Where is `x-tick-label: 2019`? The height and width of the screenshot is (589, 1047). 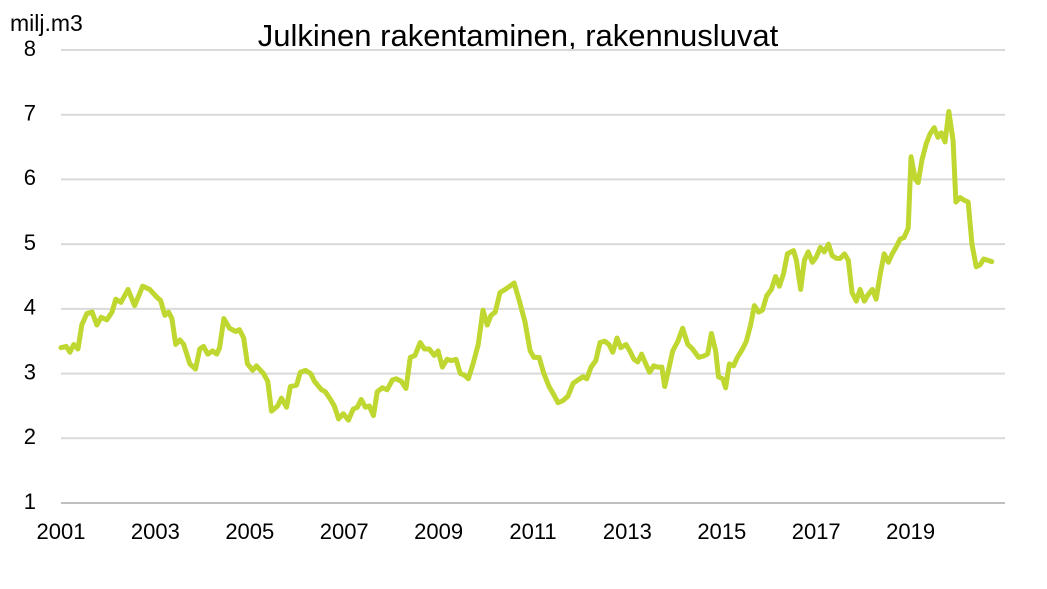 x-tick-label: 2019 is located at coordinates (910, 531).